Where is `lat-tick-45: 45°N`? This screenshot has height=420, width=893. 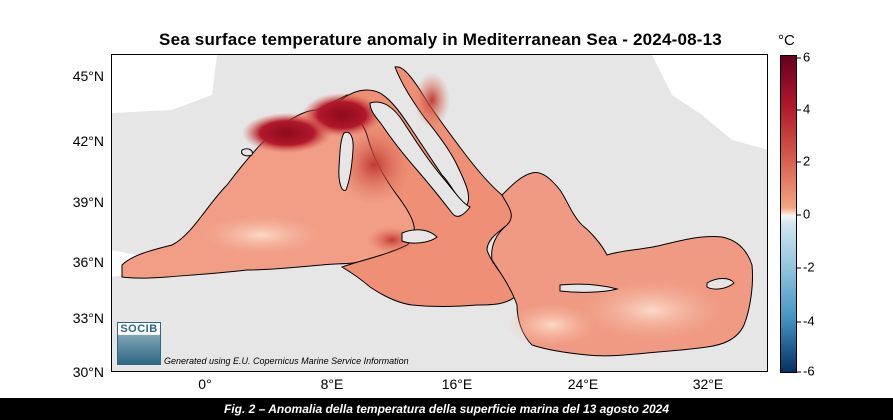
lat-tick-45: 45°N is located at coordinates (88, 76).